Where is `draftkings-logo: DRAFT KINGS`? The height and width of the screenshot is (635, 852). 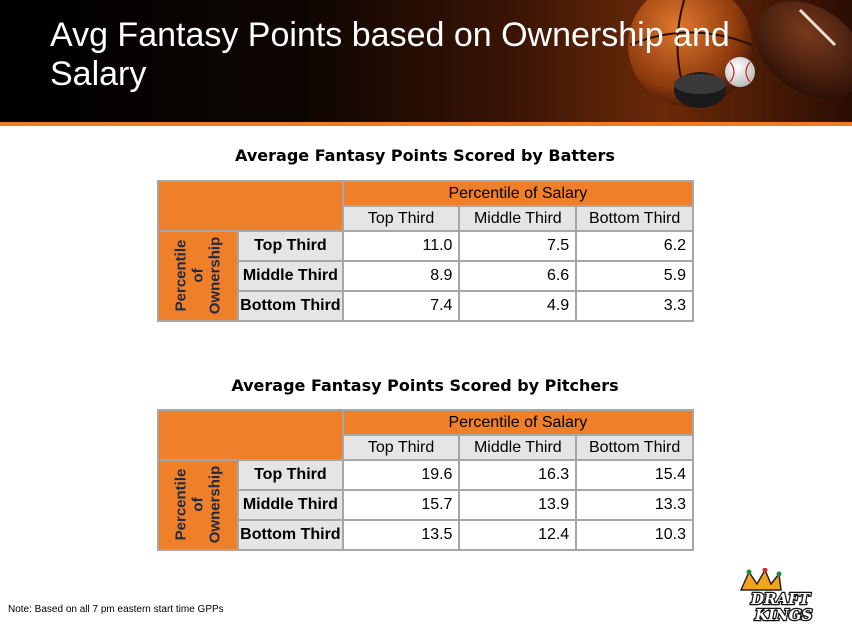 draftkings-logo: DRAFT KINGS is located at coordinates (776, 596).